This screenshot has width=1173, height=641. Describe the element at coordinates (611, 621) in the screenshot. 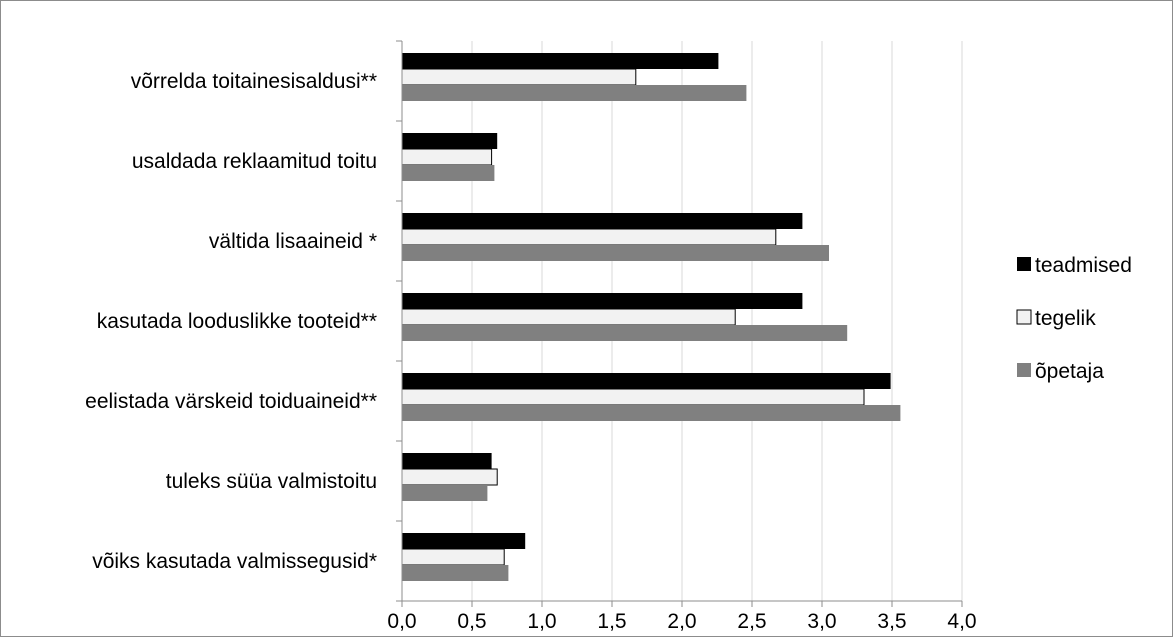

I see `x-tick-label: 1,5` at that location.